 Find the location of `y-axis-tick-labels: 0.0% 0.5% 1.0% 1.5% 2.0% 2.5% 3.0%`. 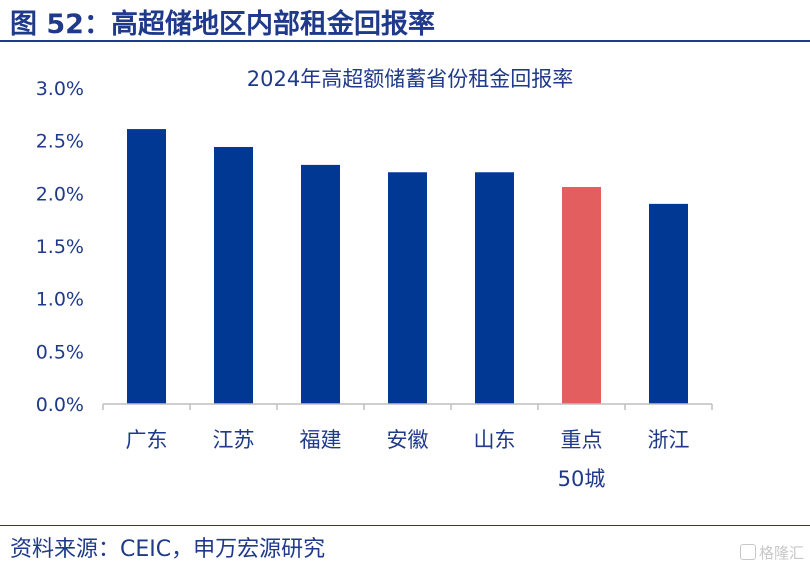

y-axis-tick-labels: 0.0% 0.5% 1.0% 1.5% 2.0% 2.5% 3.0% is located at coordinates (60, 247).